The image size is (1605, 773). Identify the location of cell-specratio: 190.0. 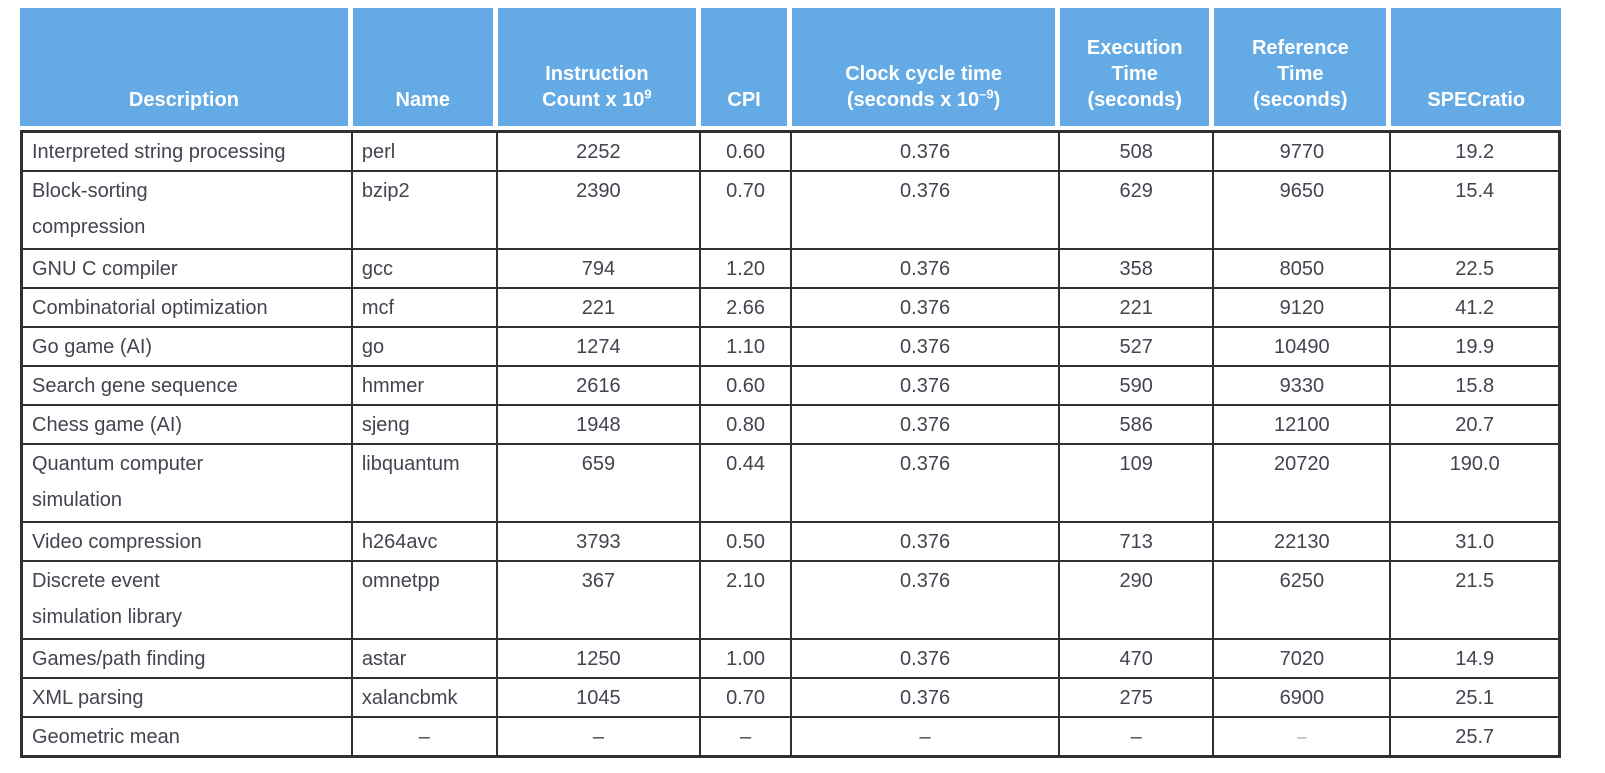
(1476, 484).